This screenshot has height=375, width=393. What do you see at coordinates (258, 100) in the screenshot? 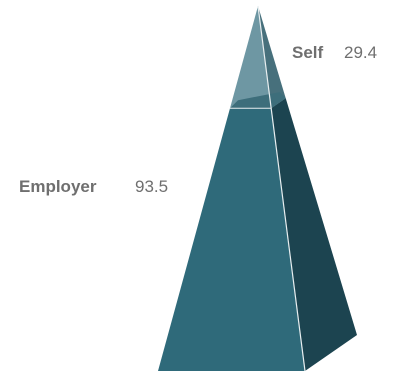
I see `segment-divider-cap` at bounding box center [258, 100].